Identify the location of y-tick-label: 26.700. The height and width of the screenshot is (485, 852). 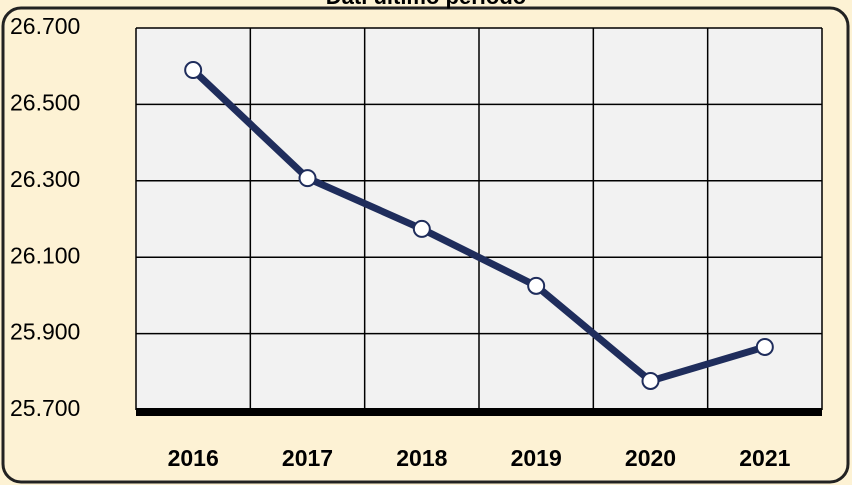
(45, 26).